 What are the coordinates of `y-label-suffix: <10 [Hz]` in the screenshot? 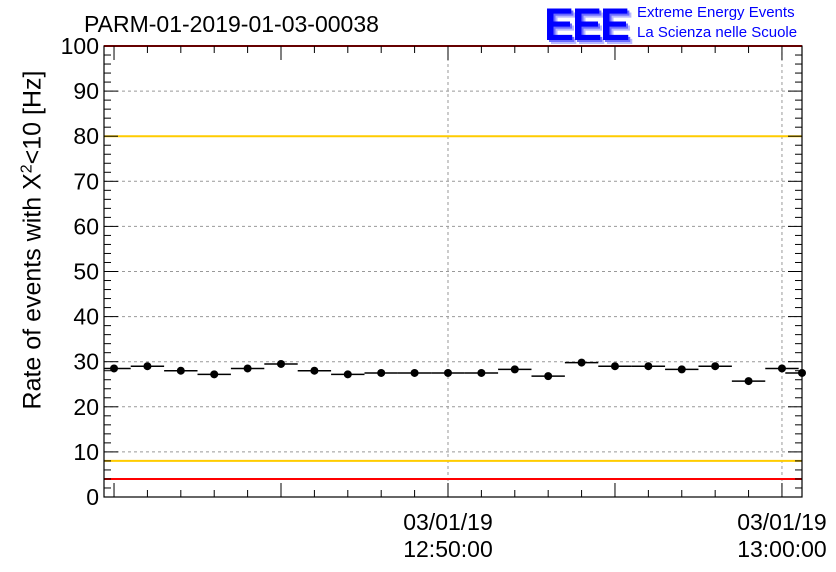 It's located at (32, 117).